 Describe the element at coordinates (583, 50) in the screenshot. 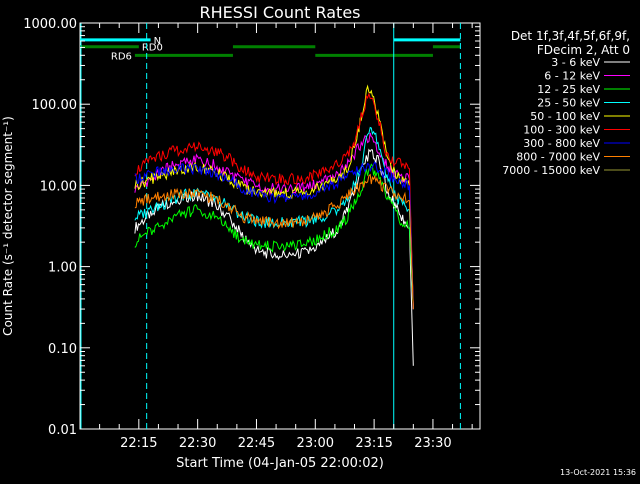

I see `legend-header: FDecim 2, Att 0` at that location.